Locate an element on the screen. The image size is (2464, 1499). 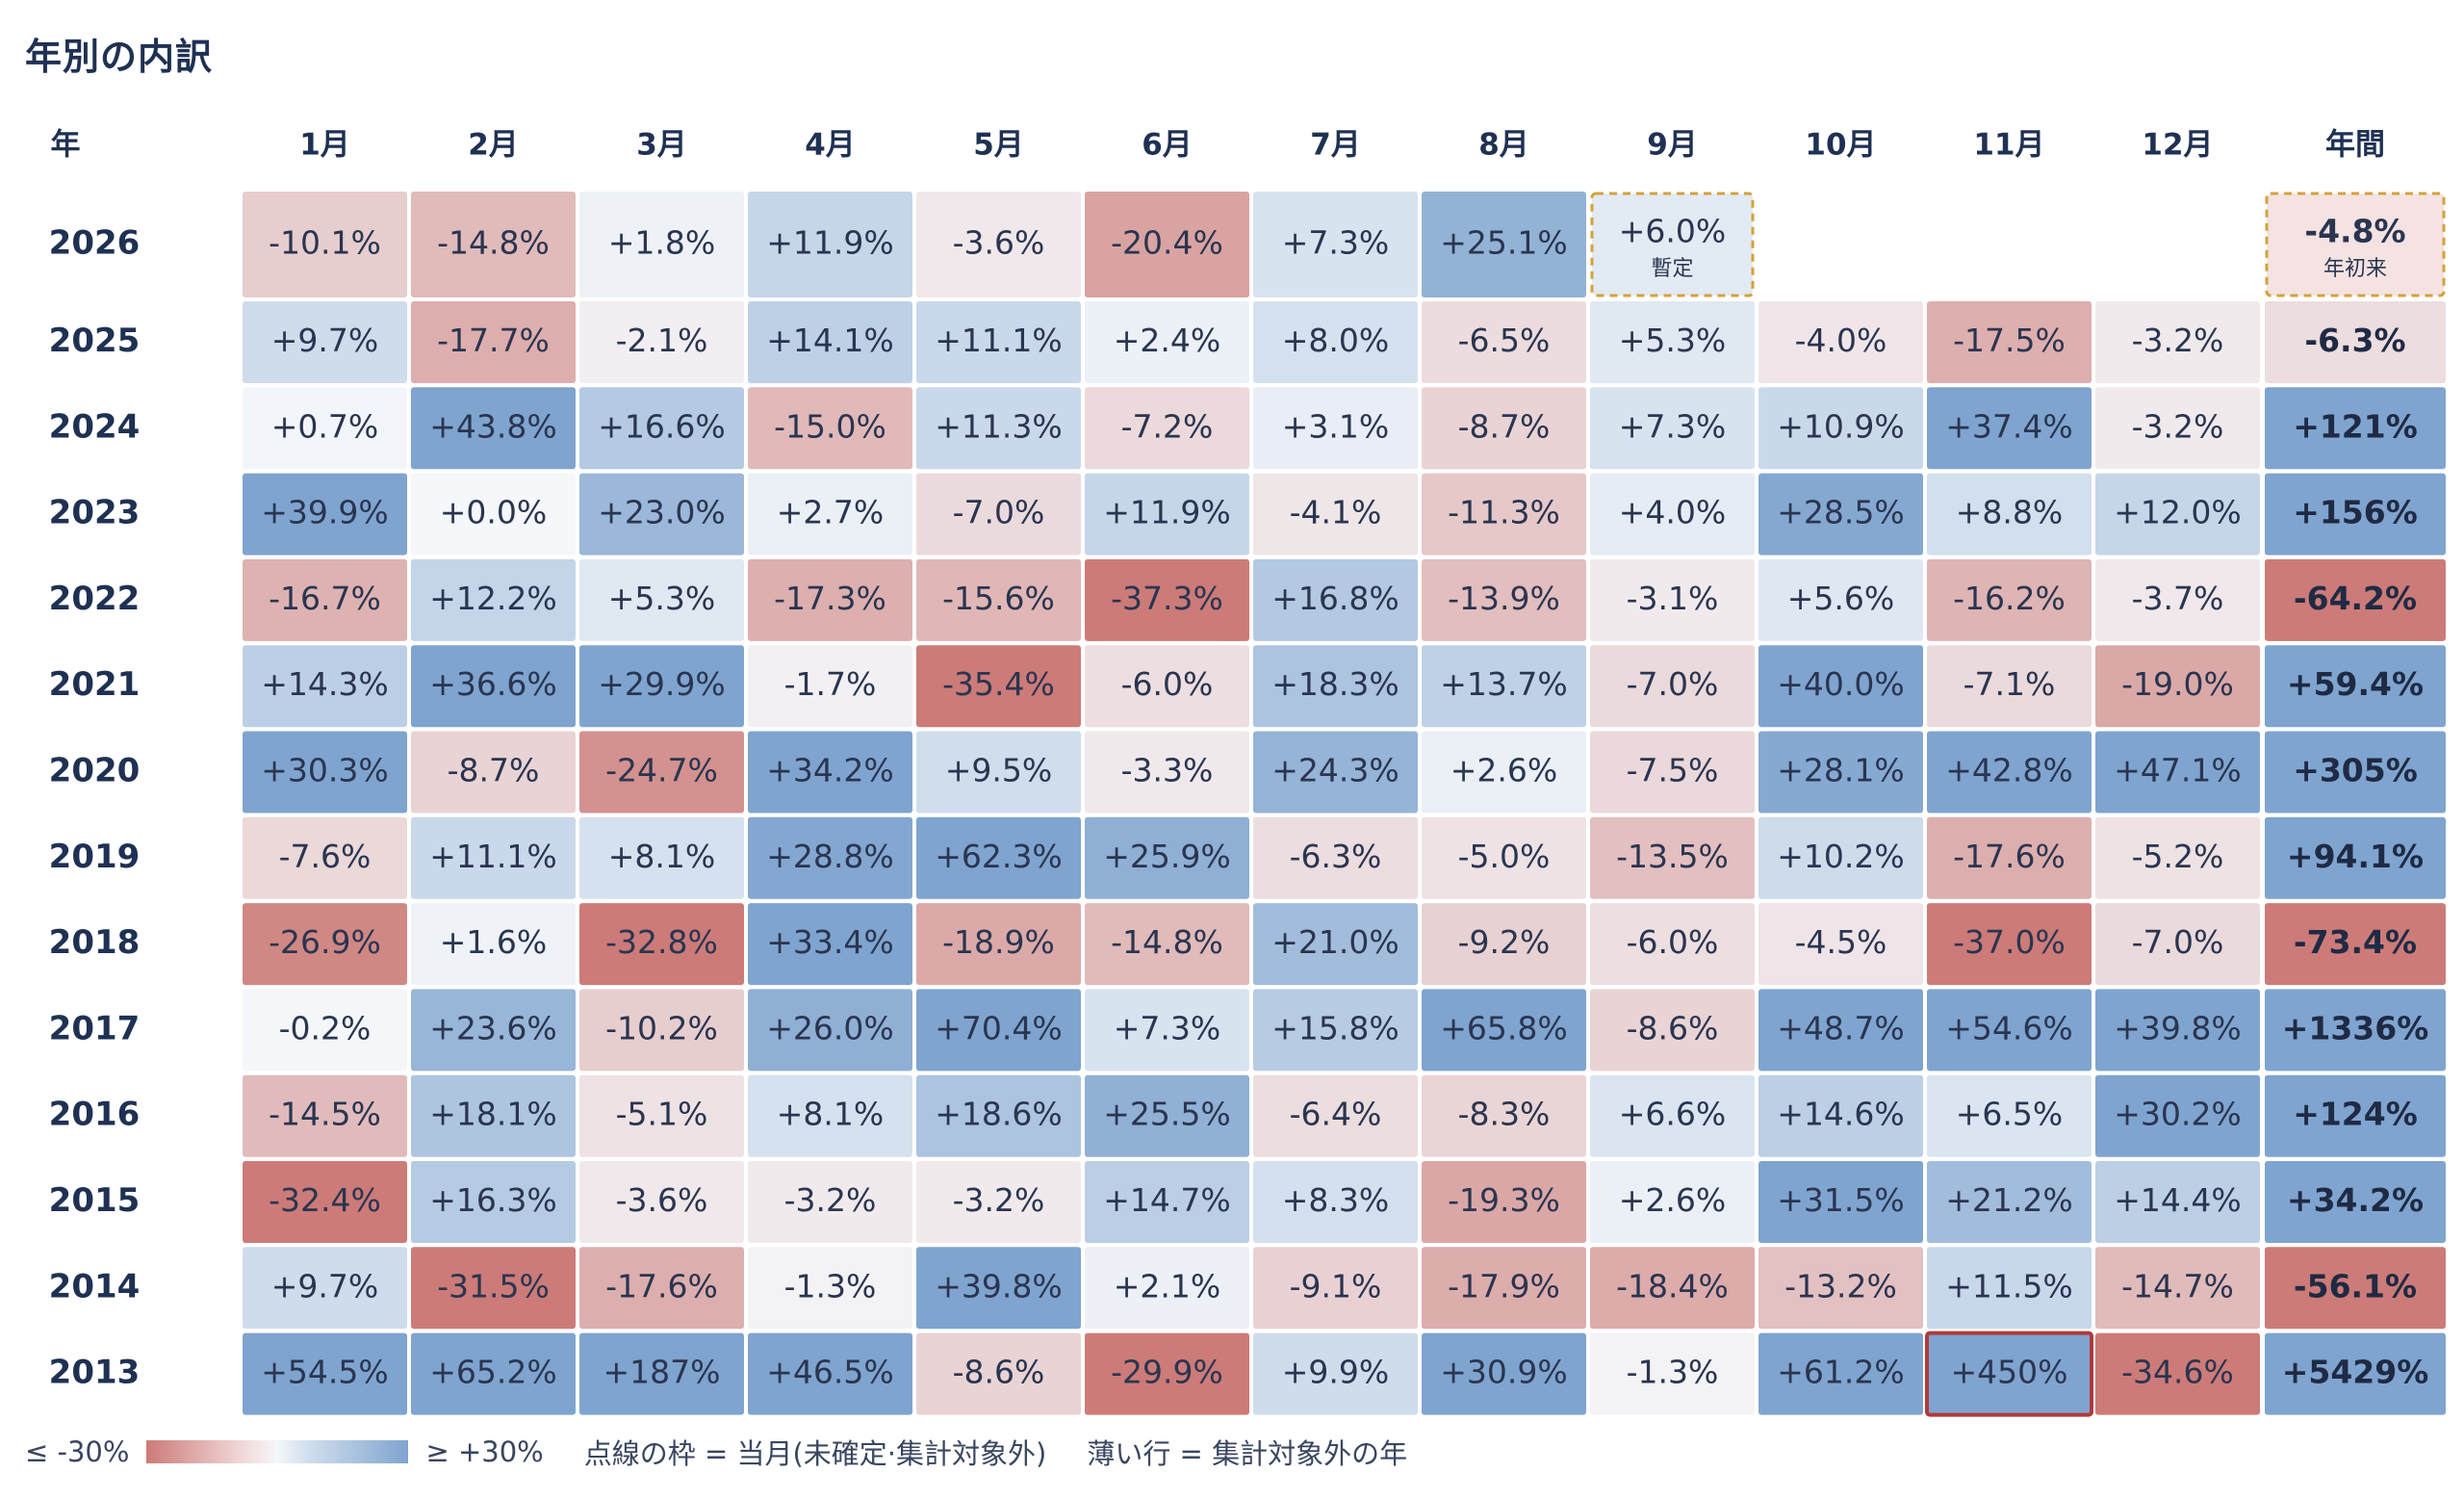
column-header-month: 8月 is located at coordinates (1503, 145).